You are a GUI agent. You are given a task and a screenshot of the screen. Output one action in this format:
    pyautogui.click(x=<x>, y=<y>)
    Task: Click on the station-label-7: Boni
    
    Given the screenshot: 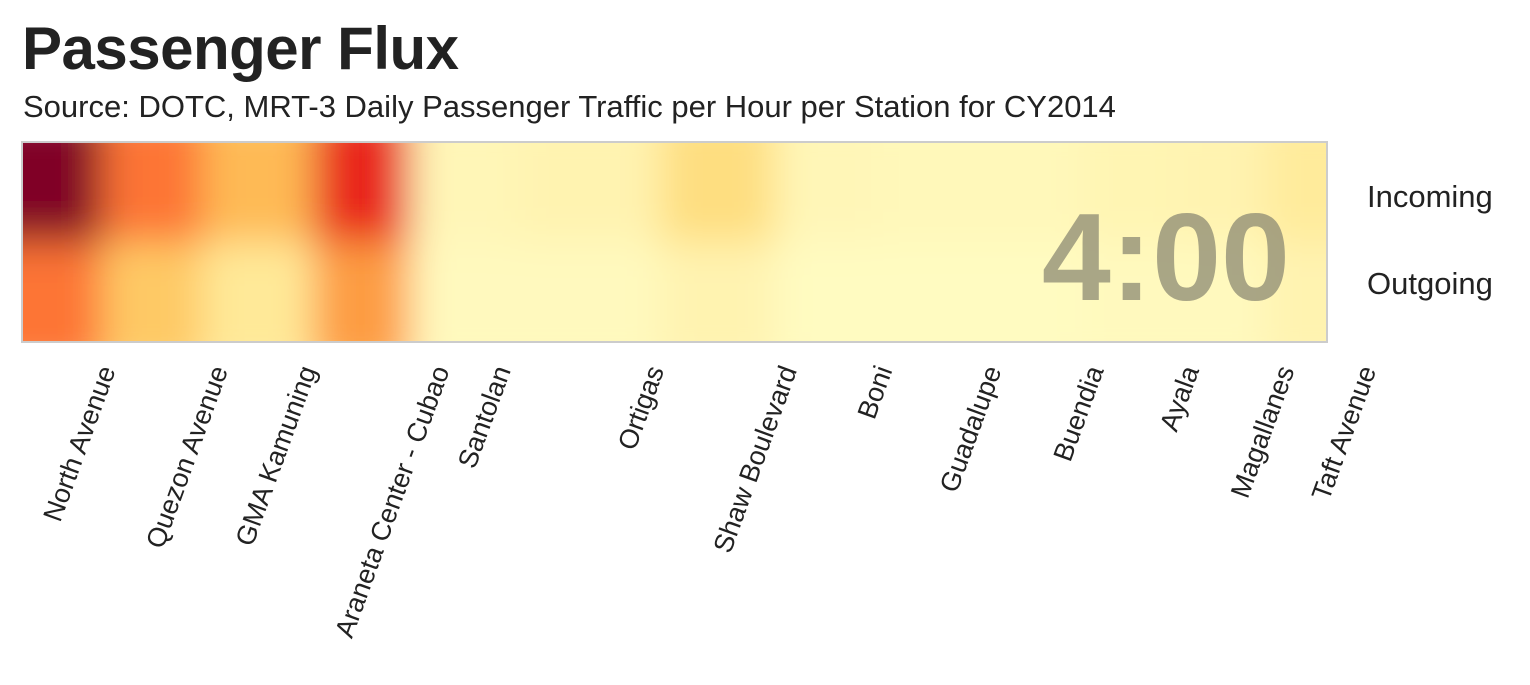 What is the action you would take?
    pyautogui.click(x=875, y=392)
    